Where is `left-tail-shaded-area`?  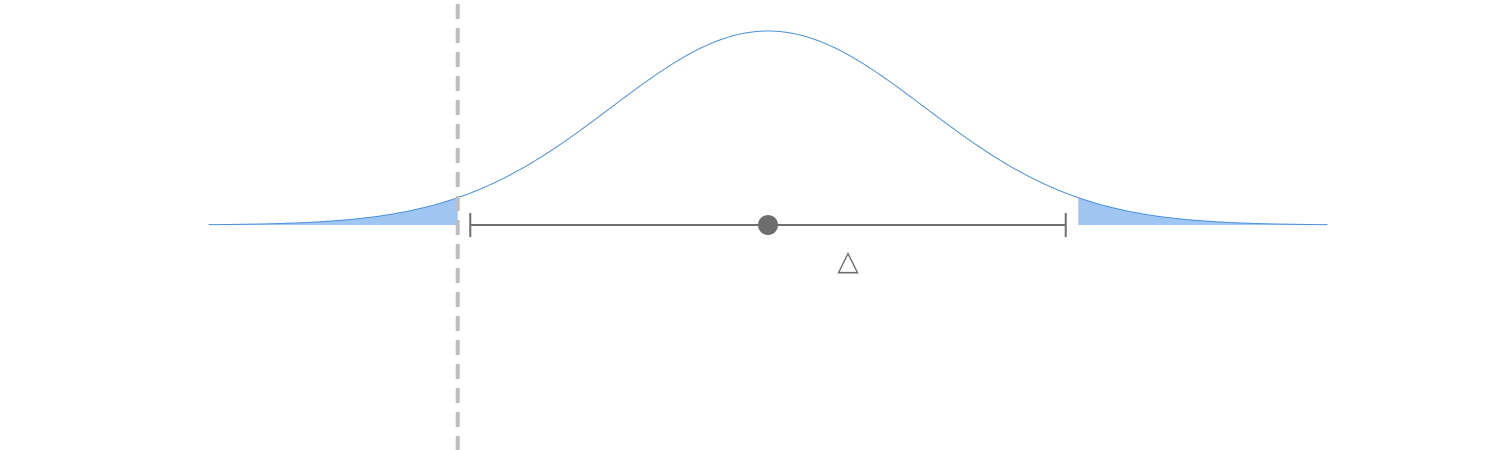
left-tail-shaded-area is located at coordinates (333, 211).